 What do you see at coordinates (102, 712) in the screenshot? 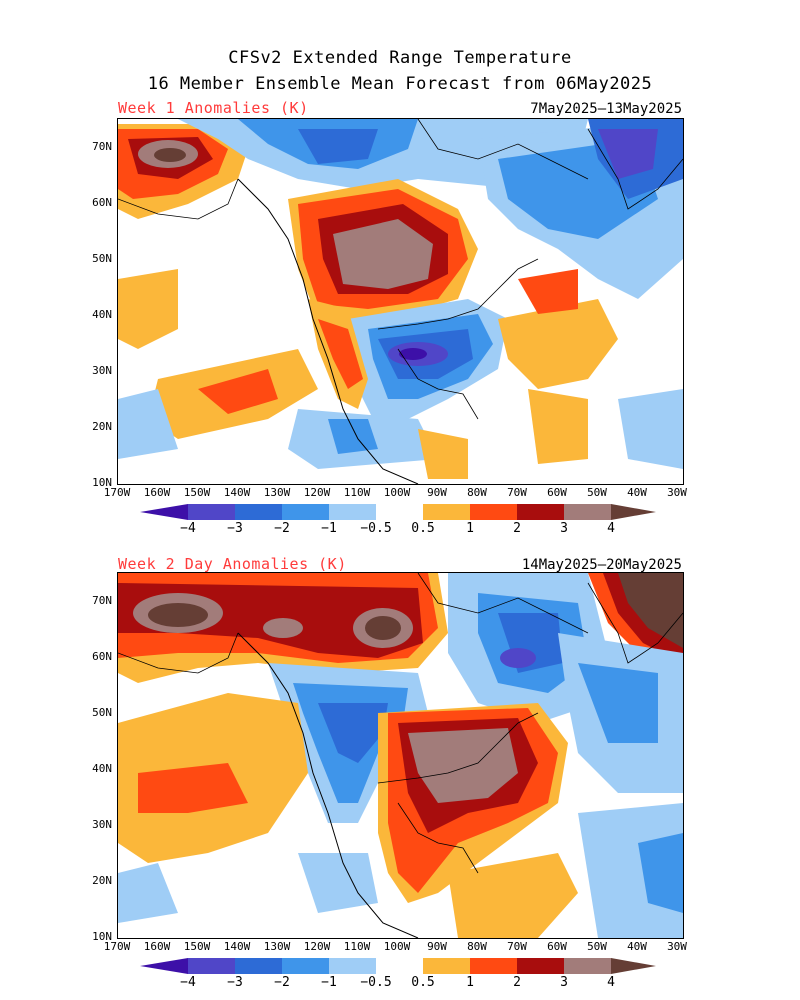
I see `p2-lat-50: 50N` at bounding box center [102, 712].